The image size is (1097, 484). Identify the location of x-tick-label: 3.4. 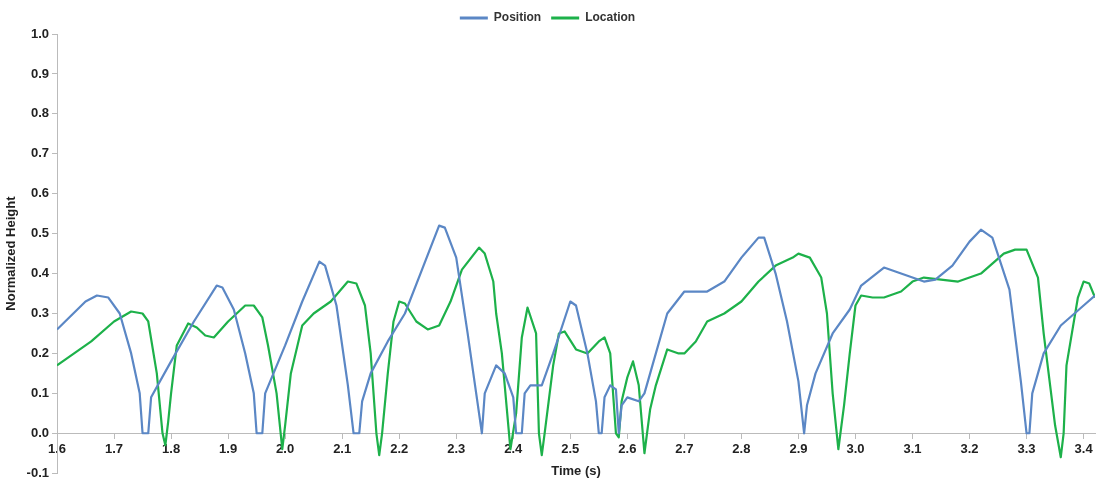
(1084, 448).